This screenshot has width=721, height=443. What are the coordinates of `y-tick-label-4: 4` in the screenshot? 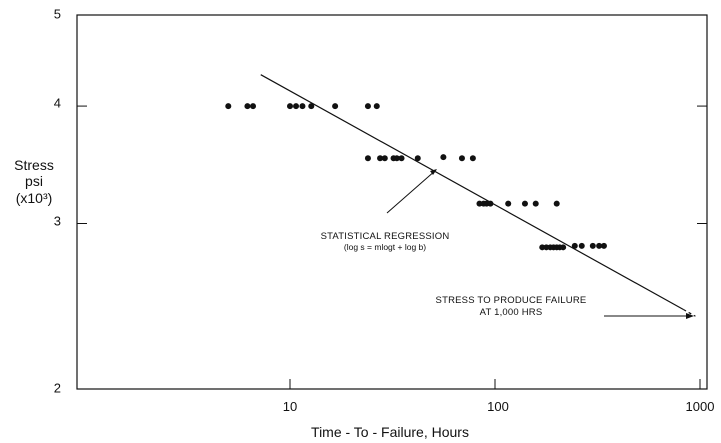 It's located at (57, 102).